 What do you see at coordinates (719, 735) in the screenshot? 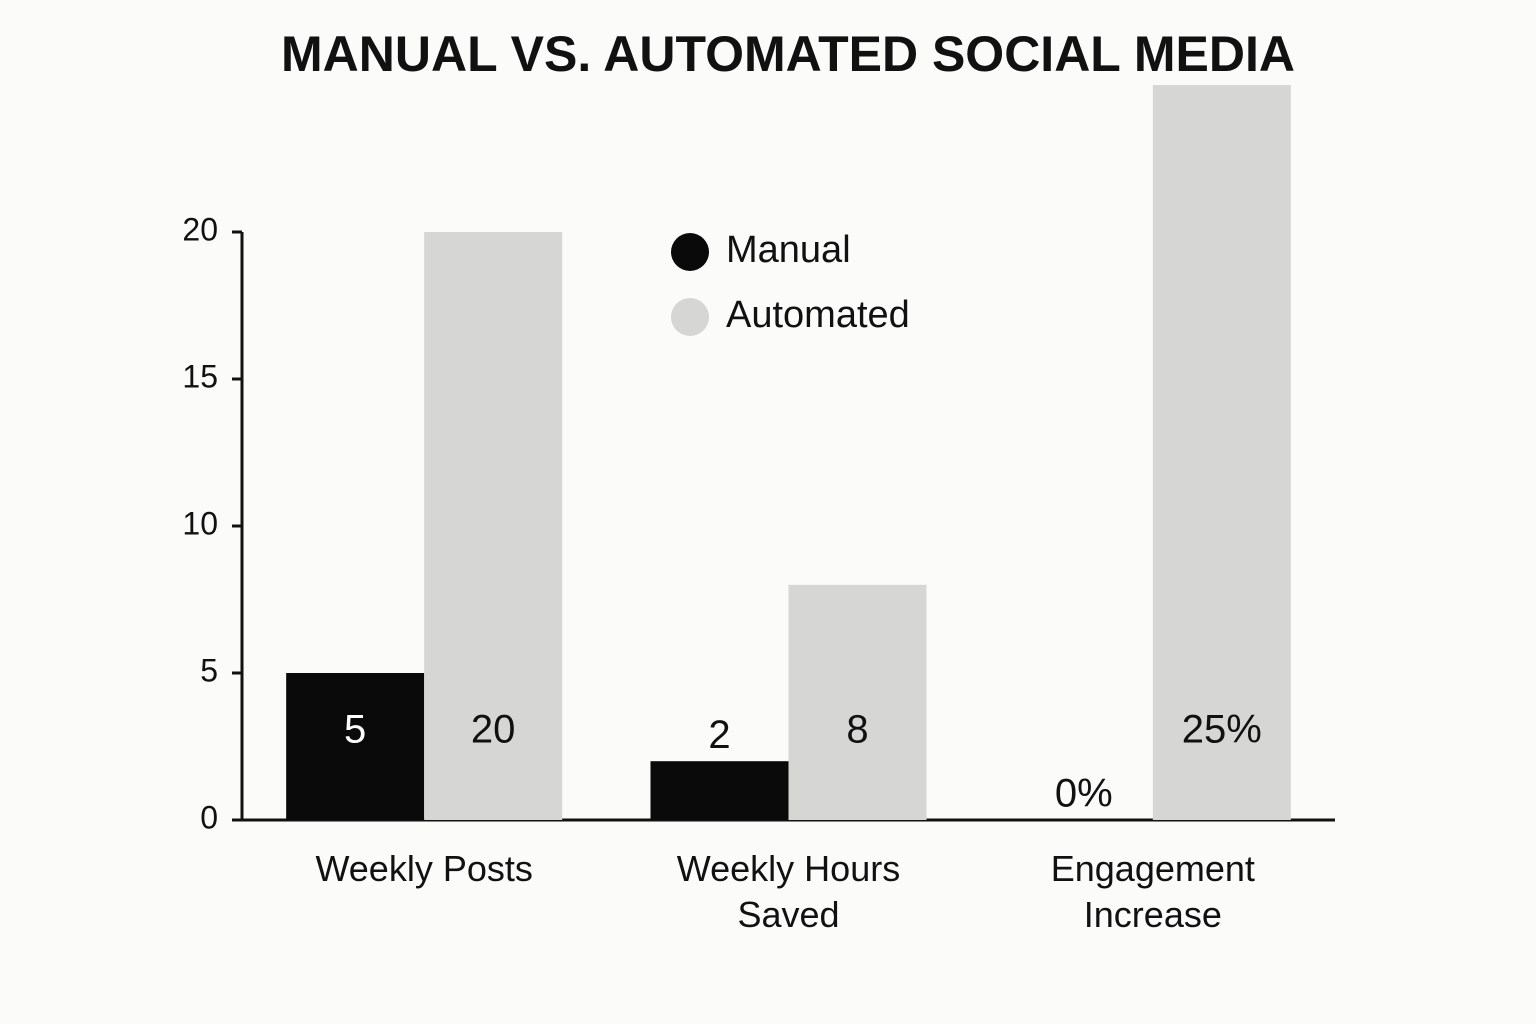
I see `value-label: 2` at bounding box center [719, 735].